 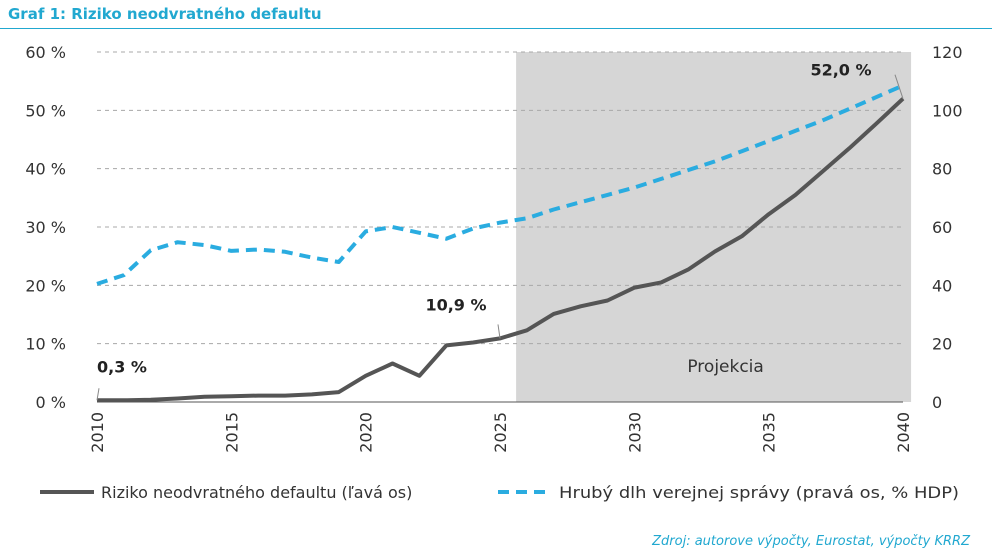 I want to click on left-axis-tick-label: 30 %, so click(x=45, y=227).